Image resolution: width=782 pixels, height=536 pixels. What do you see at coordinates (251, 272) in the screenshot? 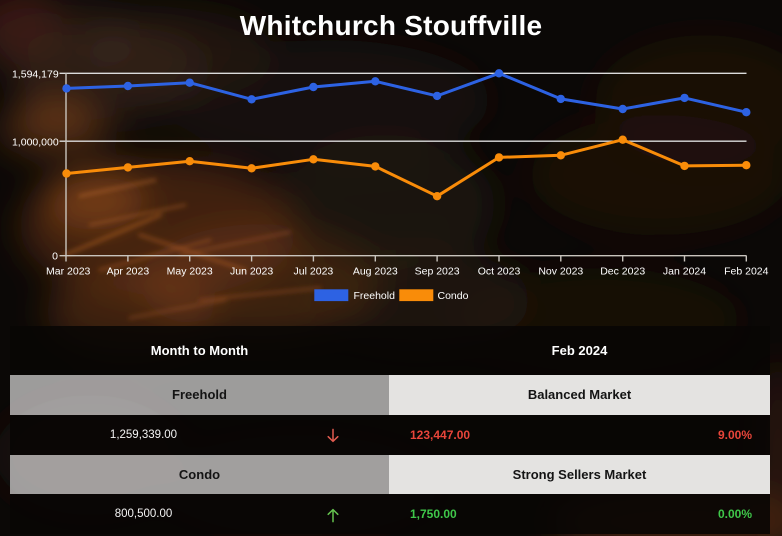
I see `svg-text: Jun 2023` at bounding box center [251, 272].